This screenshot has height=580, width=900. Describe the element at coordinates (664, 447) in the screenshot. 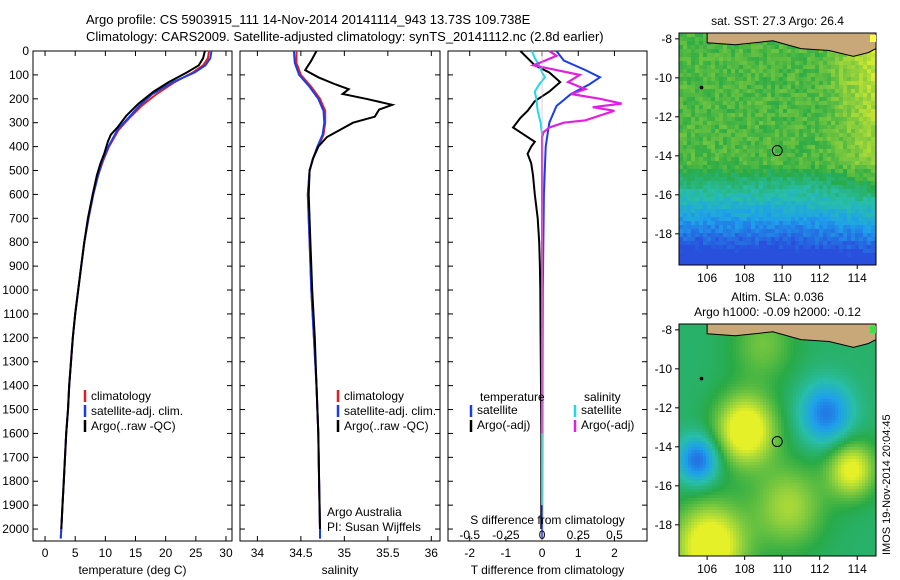

I see `map-y-tick-label: -14` at that location.